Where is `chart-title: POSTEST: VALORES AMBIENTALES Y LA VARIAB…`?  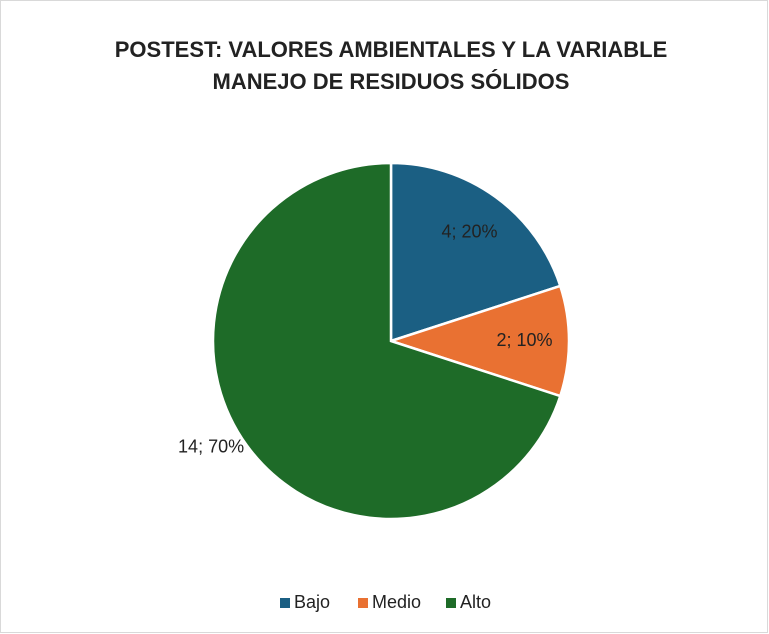 chart-title: POSTEST: VALORES AMBIENTALES Y LA VARIAB… is located at coordinates (391, 49).